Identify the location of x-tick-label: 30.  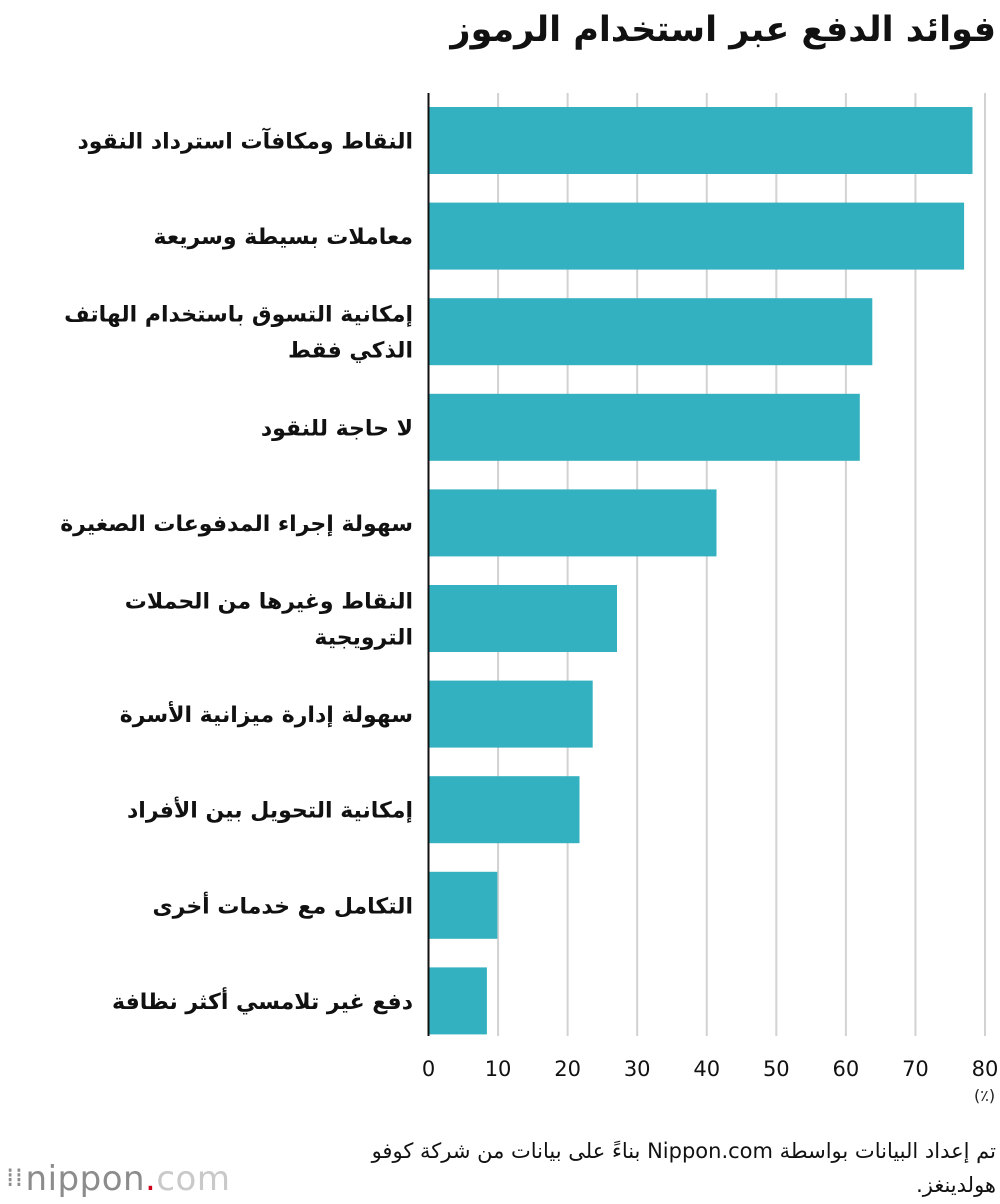
(637, 1069).